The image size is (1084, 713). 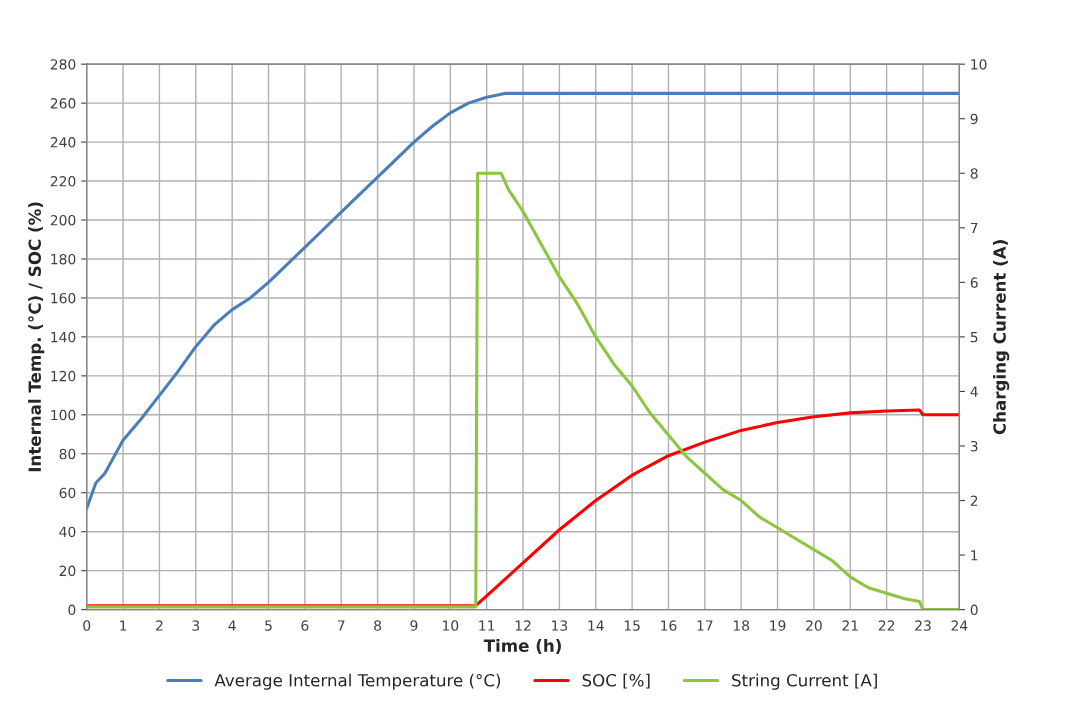 I want to click on x-tick-label: 11, so click(x=487, y=625).